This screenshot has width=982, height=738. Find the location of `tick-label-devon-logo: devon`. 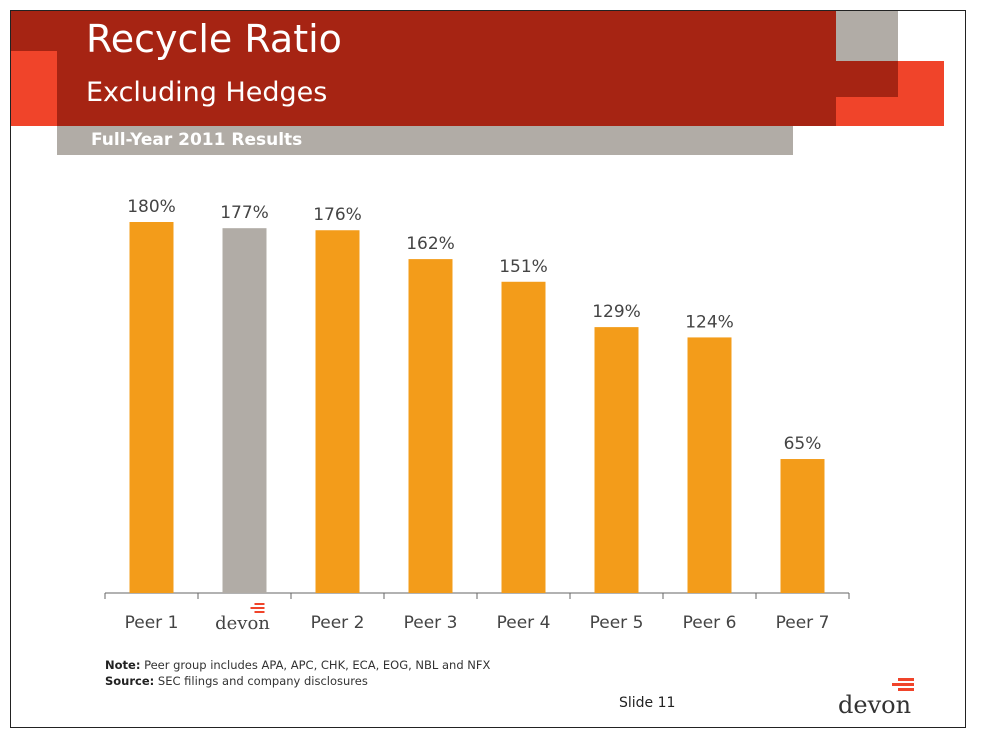

tick-label-devon-logo: devon is located at coordinates (242, 618).